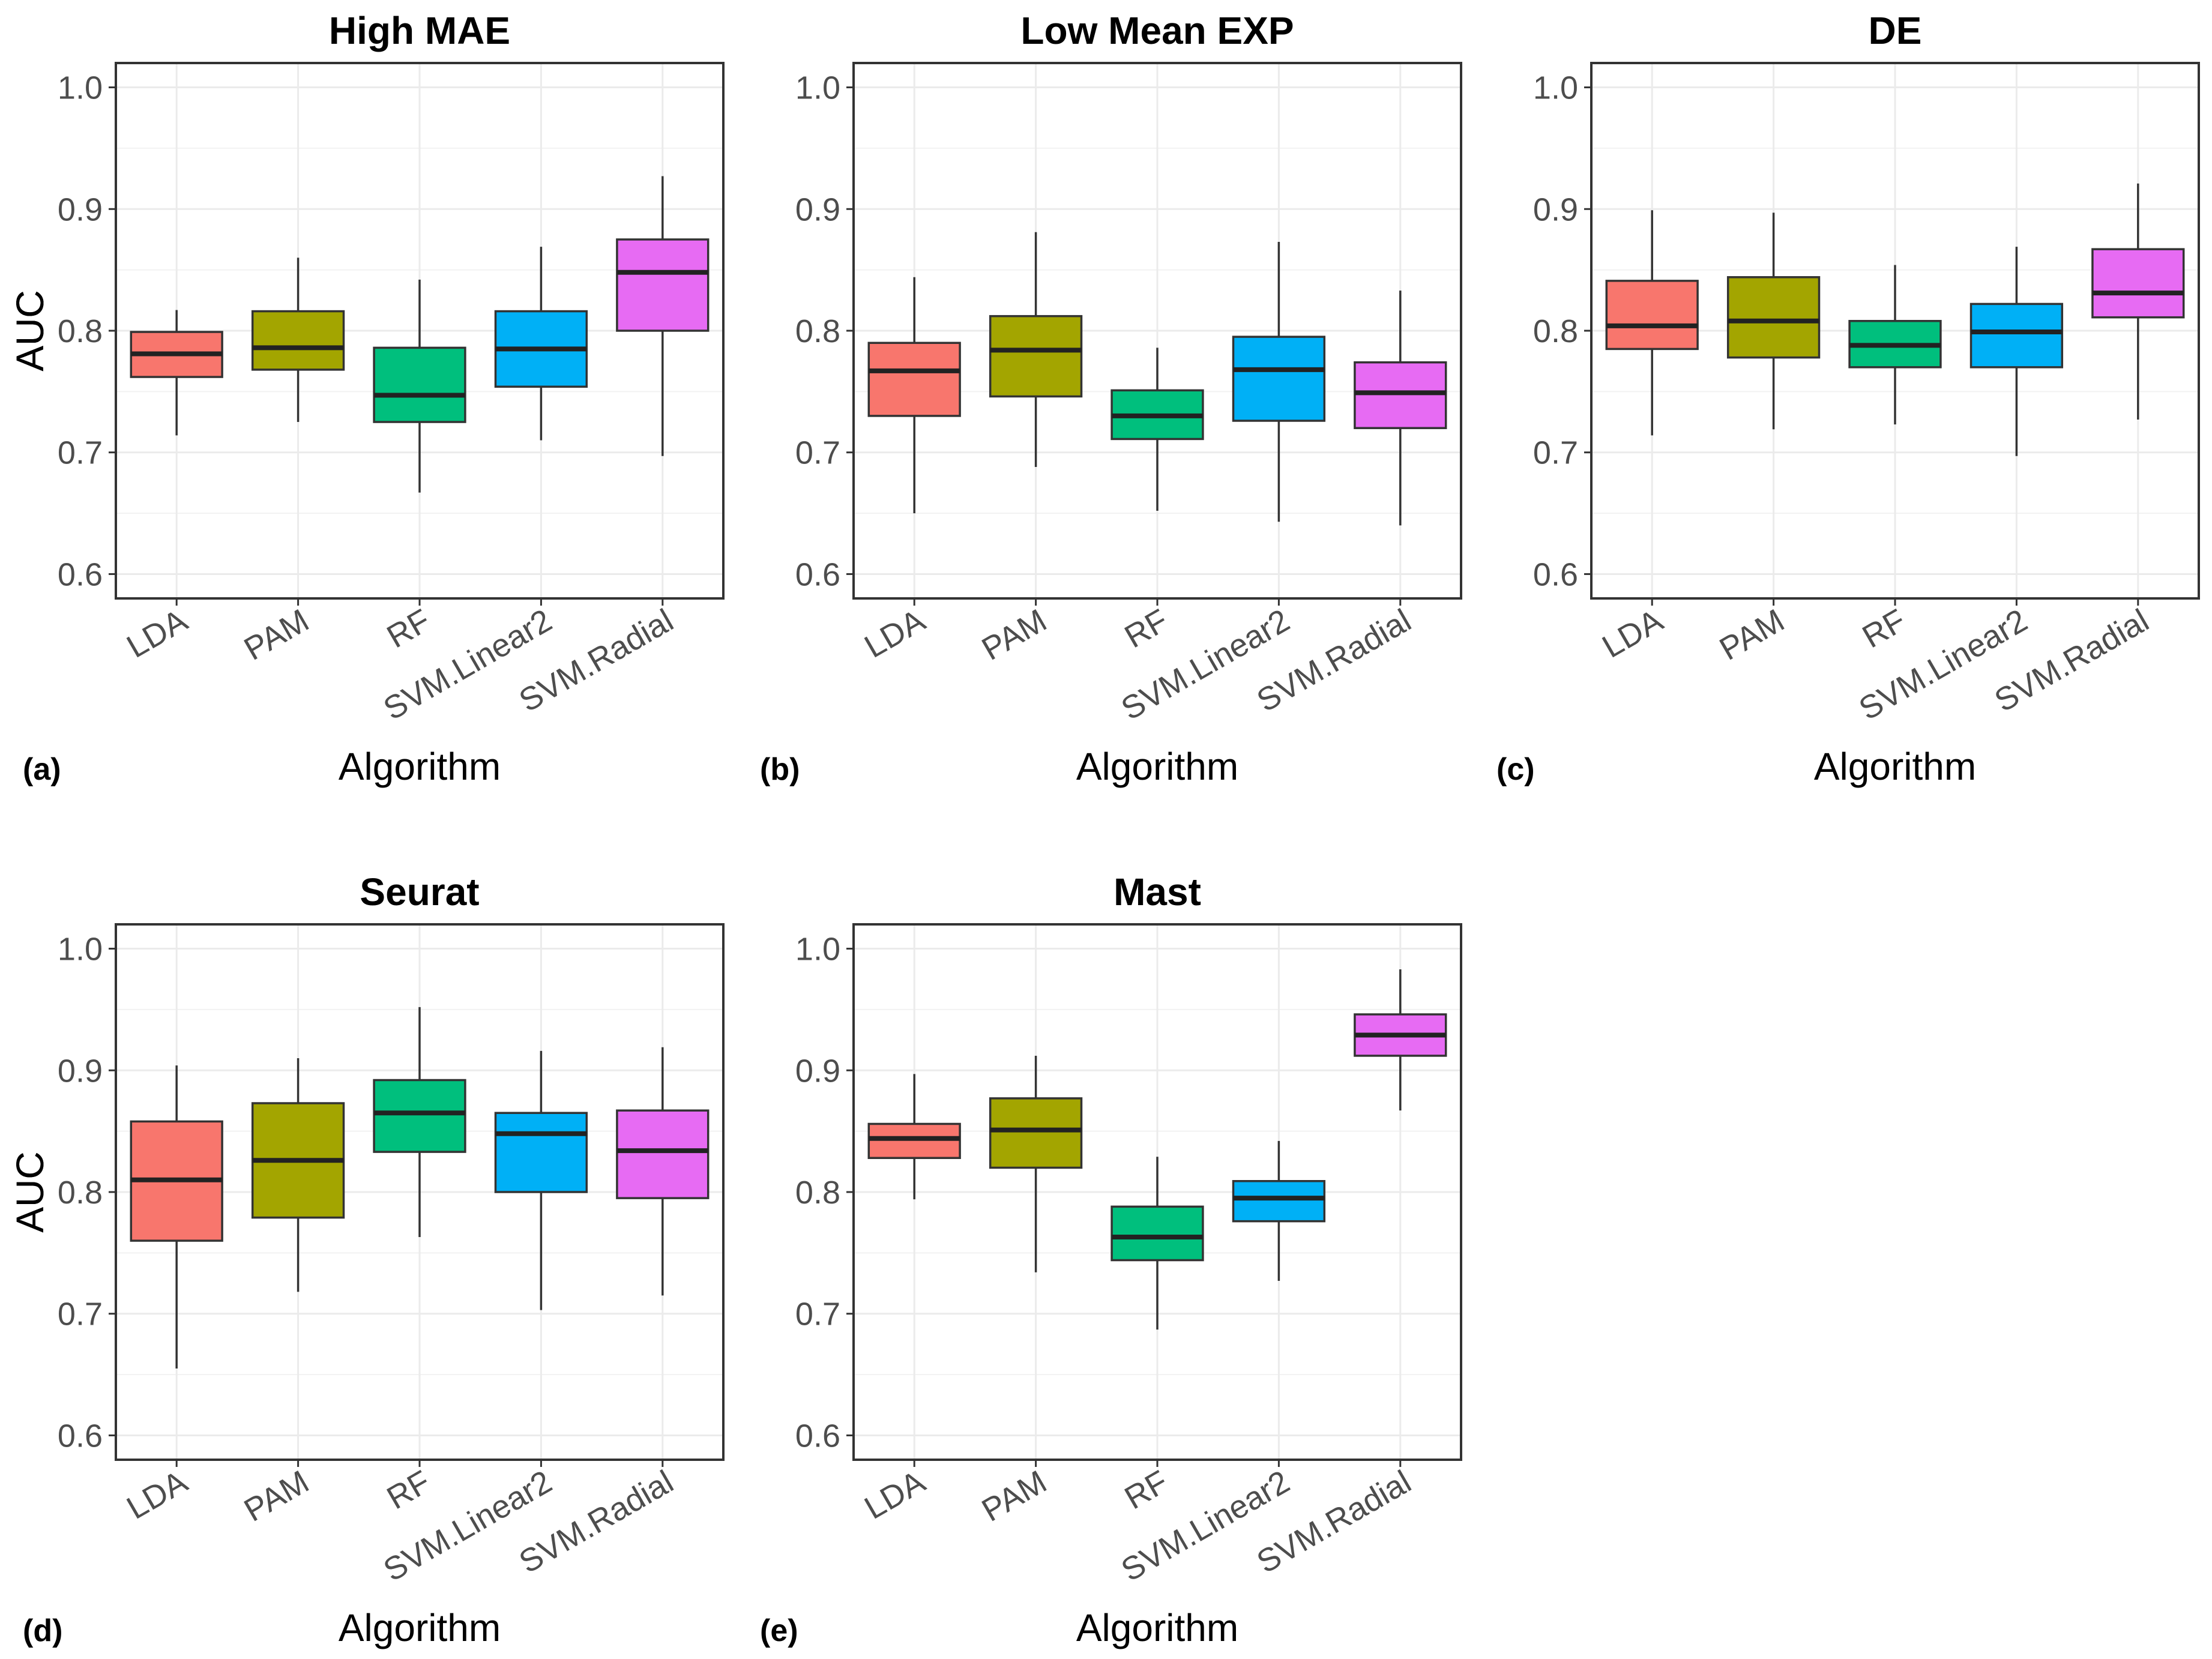 Image resolution: width=2212 pixels, height=1659 pixels. Describe the element at coordinates (1515, 769) in the screenshot. I see `panel-tag: (c)` at that location.